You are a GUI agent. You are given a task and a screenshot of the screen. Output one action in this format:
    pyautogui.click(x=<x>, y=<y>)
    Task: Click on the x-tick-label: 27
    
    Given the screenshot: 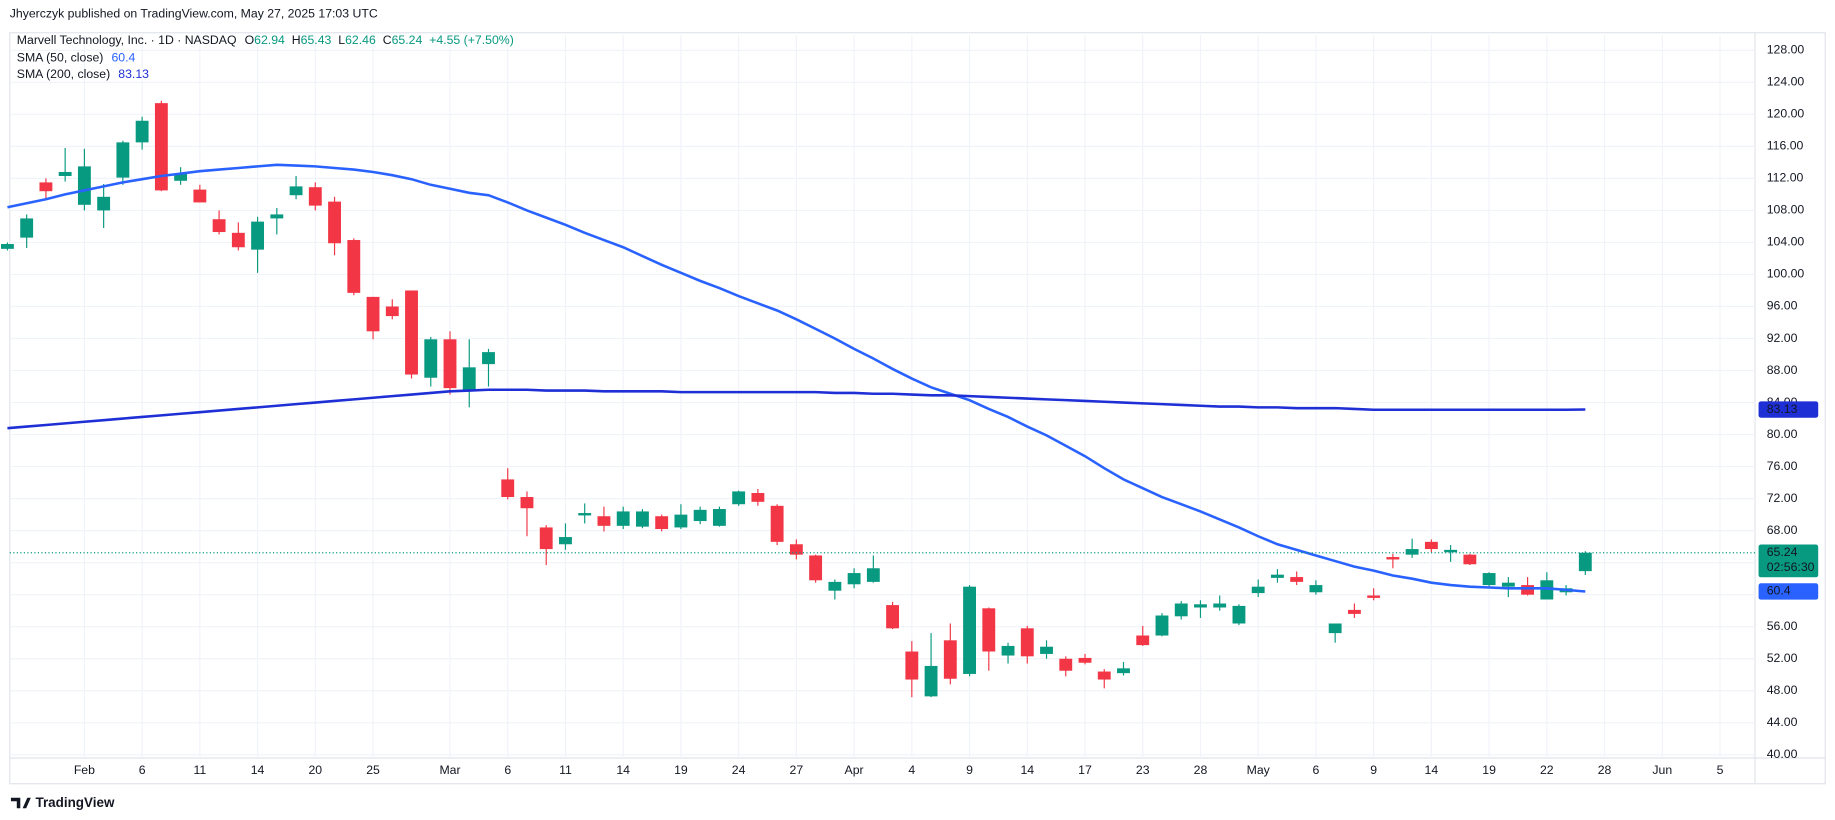 What is the action you would take?
    pyautogui.click(x=797, y=770)
    